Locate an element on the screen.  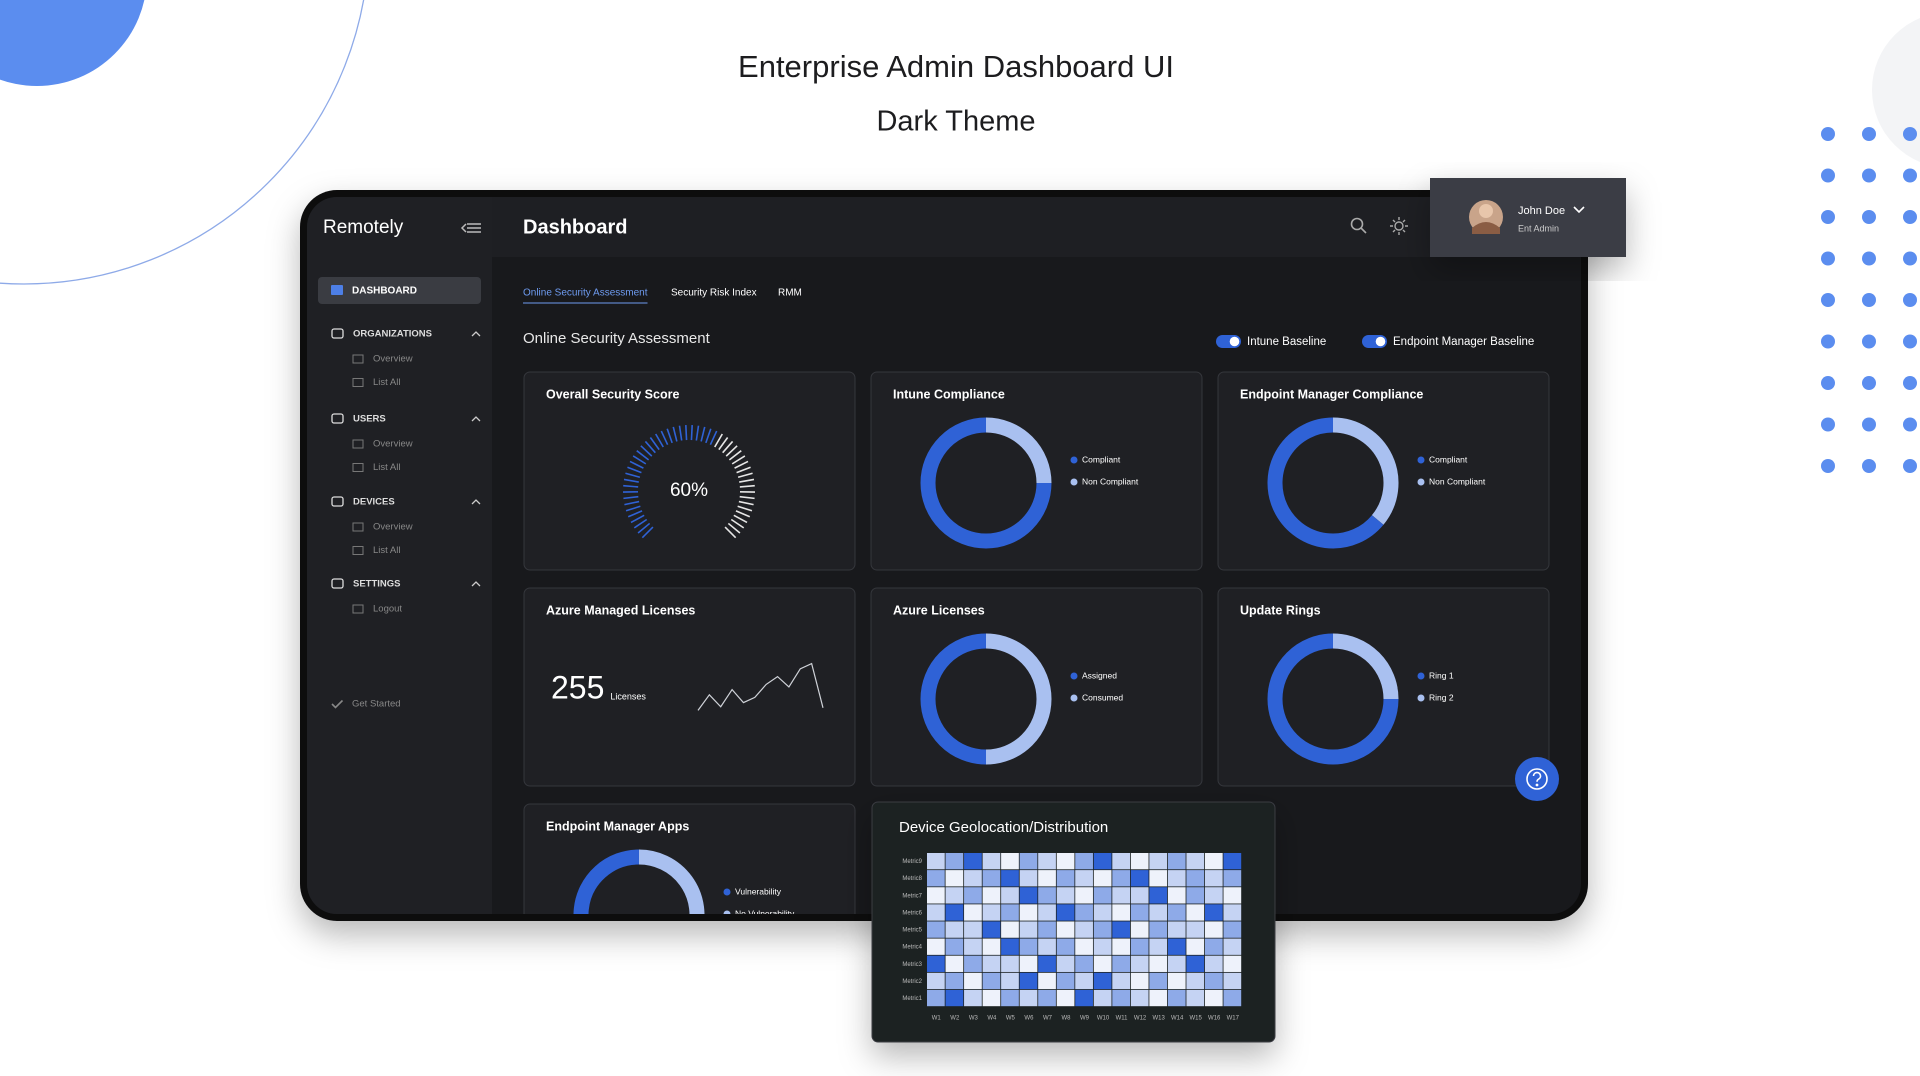
nav-active-bg is located at coordinates (399, 290).